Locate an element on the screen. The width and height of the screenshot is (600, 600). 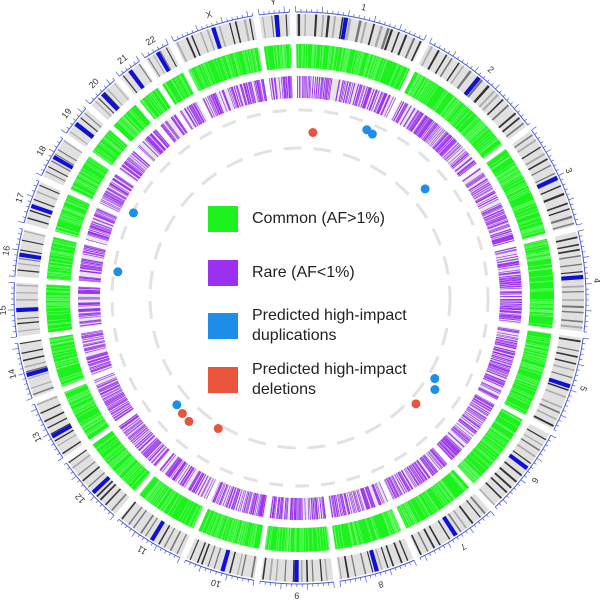
chr3-common-variant is located at coordinates (524, 207).